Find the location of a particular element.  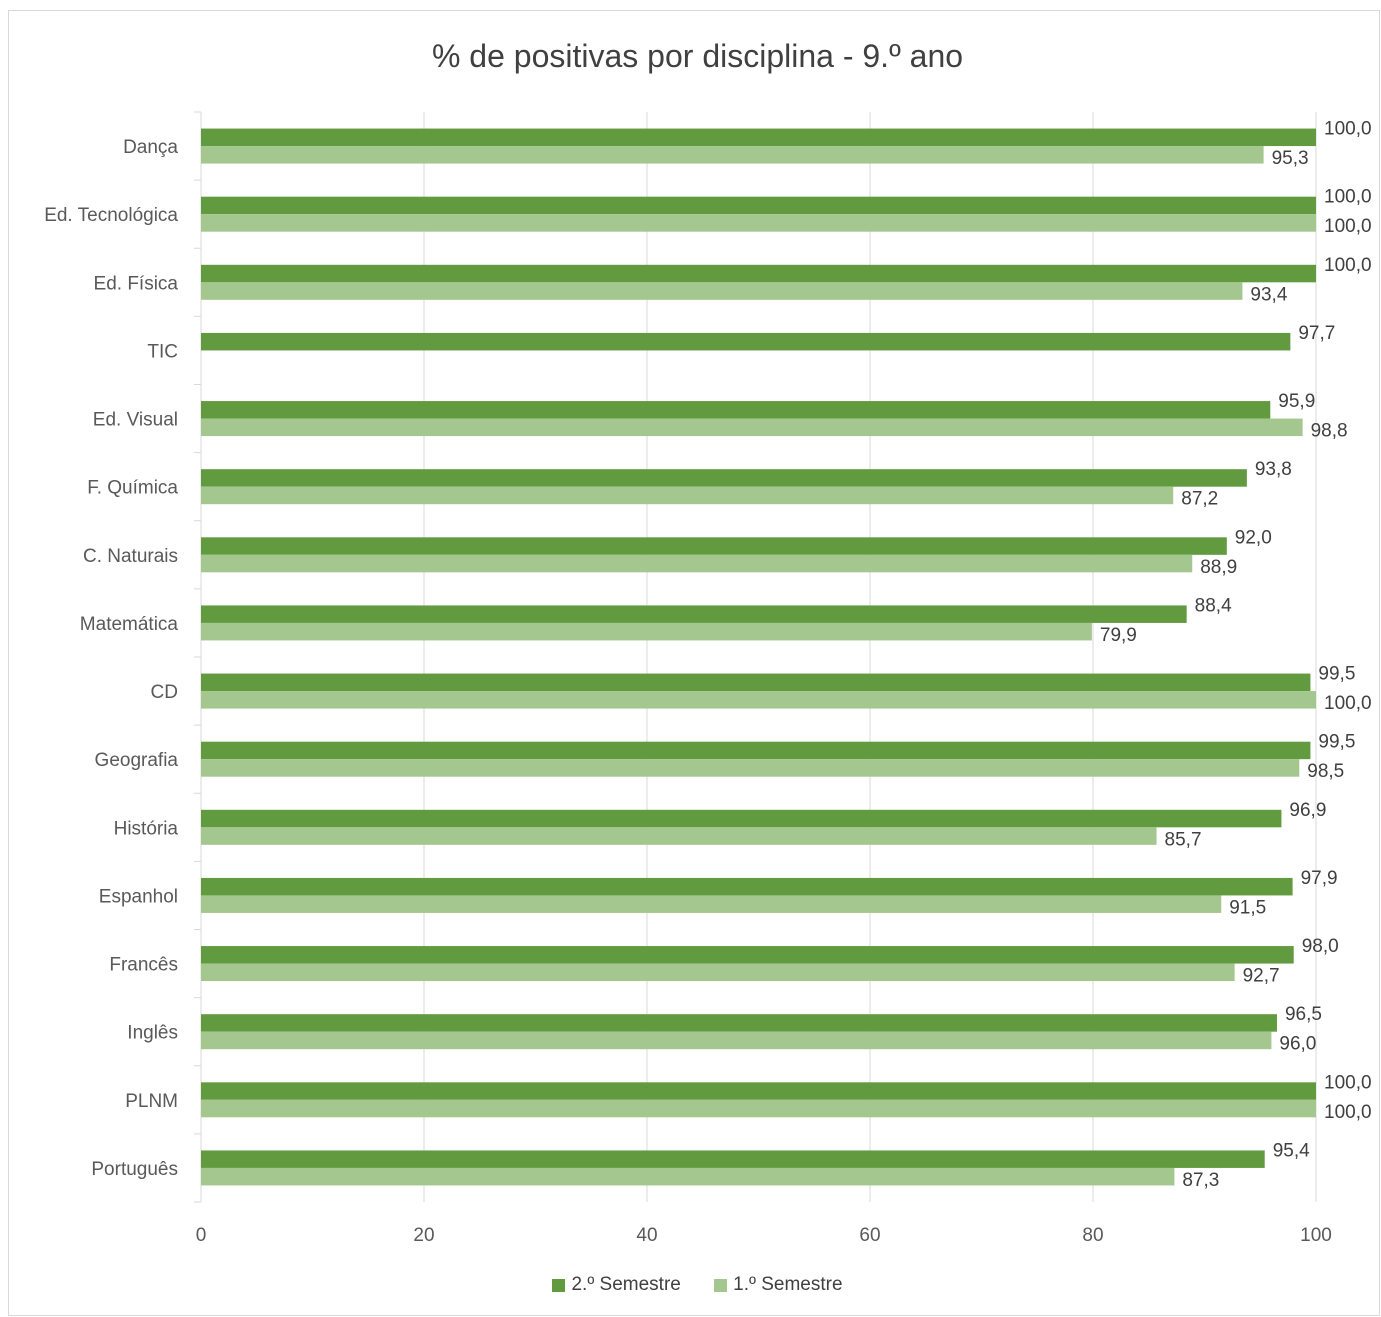

x-tick-label: 60 is located at coordinates (869, 1235).